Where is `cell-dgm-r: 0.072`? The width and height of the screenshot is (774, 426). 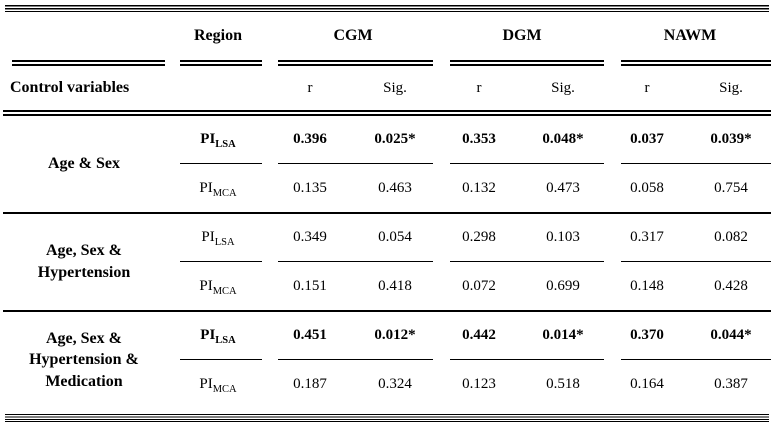 cell-dgm-r: 0.072 is located at coordinates (479, 286).